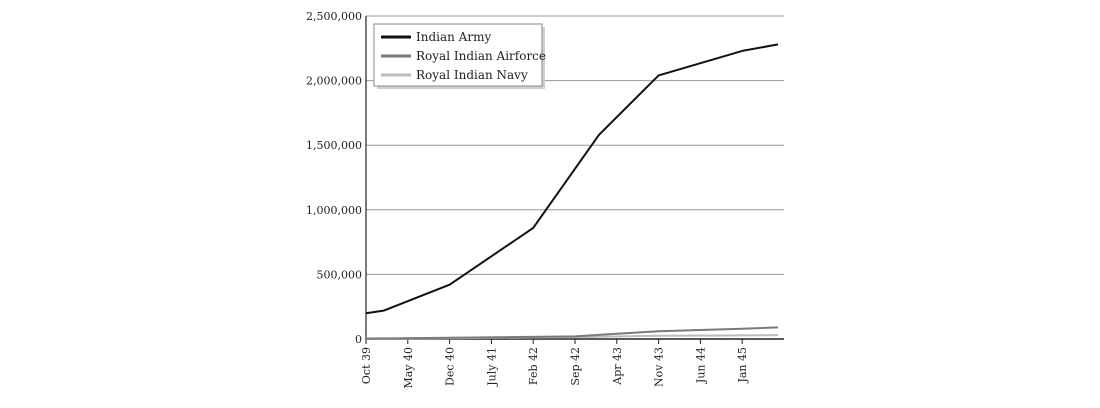 This screenshot has height=408, width=1100. Describe the element at coordinates (481, 56) in the screenshot. I see `legend-label: Royal Indian Airforce` at that location.